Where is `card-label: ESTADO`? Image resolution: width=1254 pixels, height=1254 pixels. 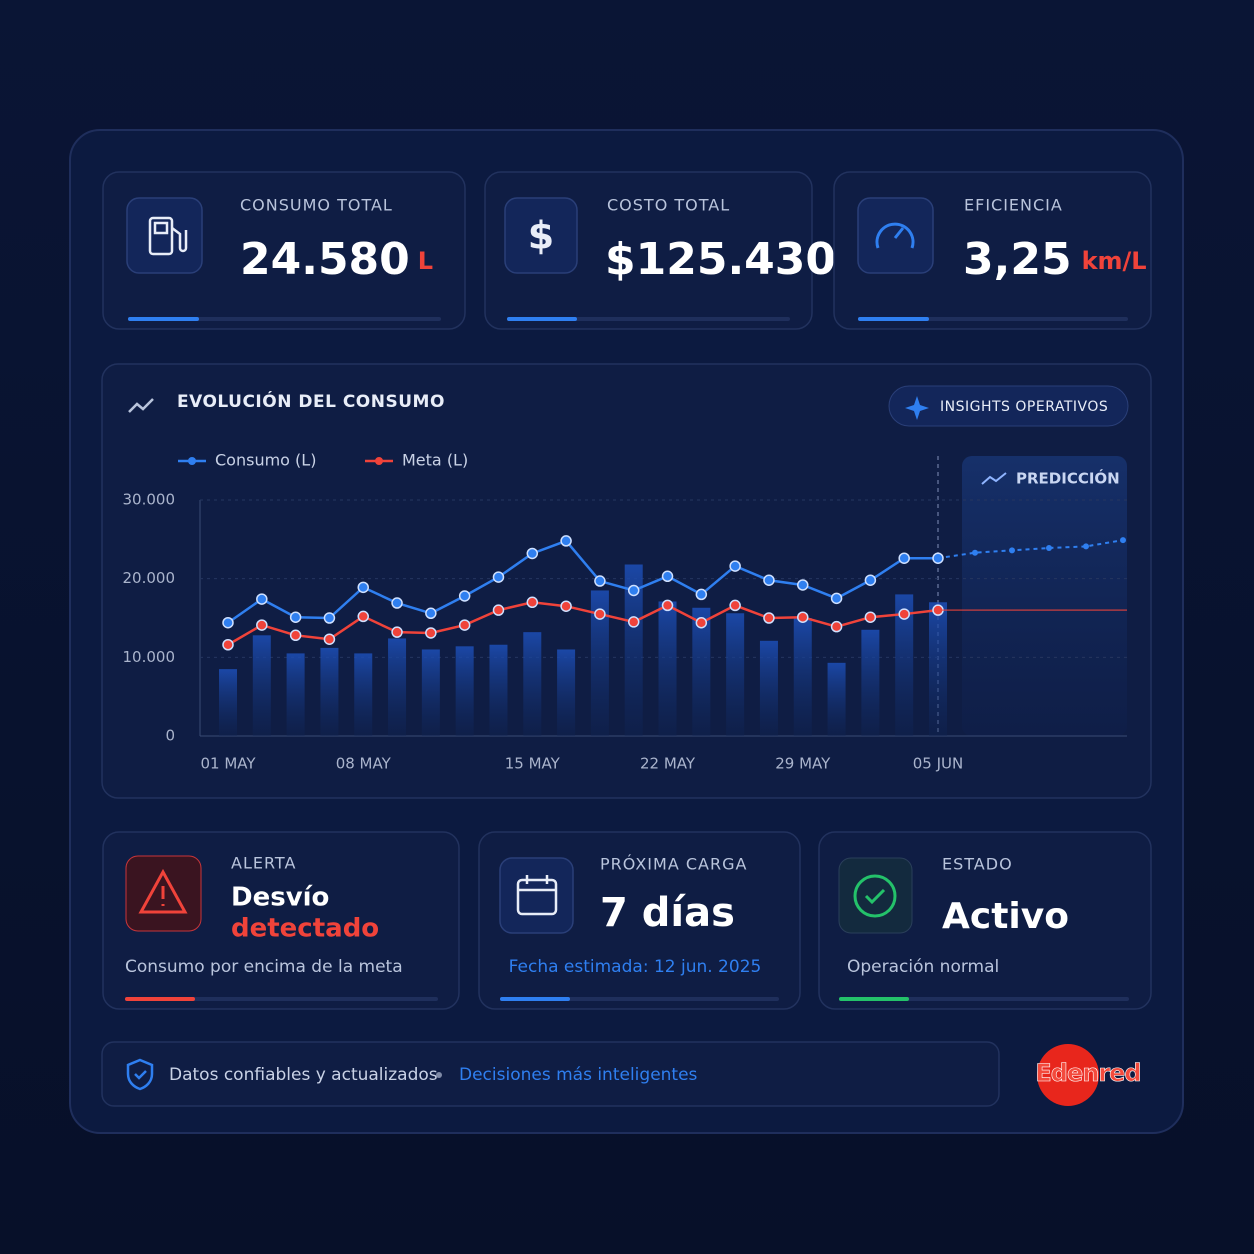 card-label: ESTADO is located at coordinates (977, 864).